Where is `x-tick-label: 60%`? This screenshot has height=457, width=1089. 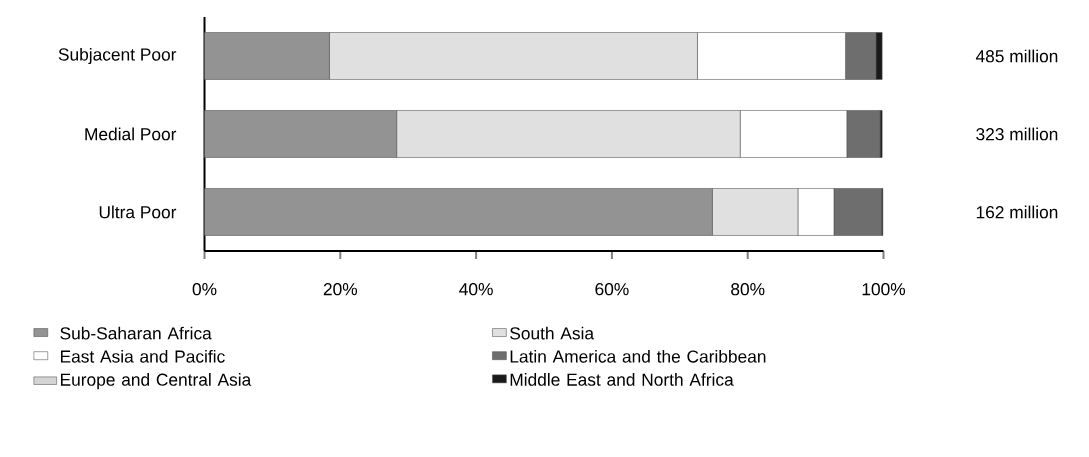 x-tick-label: 60% is located at coordinates (612, 289).